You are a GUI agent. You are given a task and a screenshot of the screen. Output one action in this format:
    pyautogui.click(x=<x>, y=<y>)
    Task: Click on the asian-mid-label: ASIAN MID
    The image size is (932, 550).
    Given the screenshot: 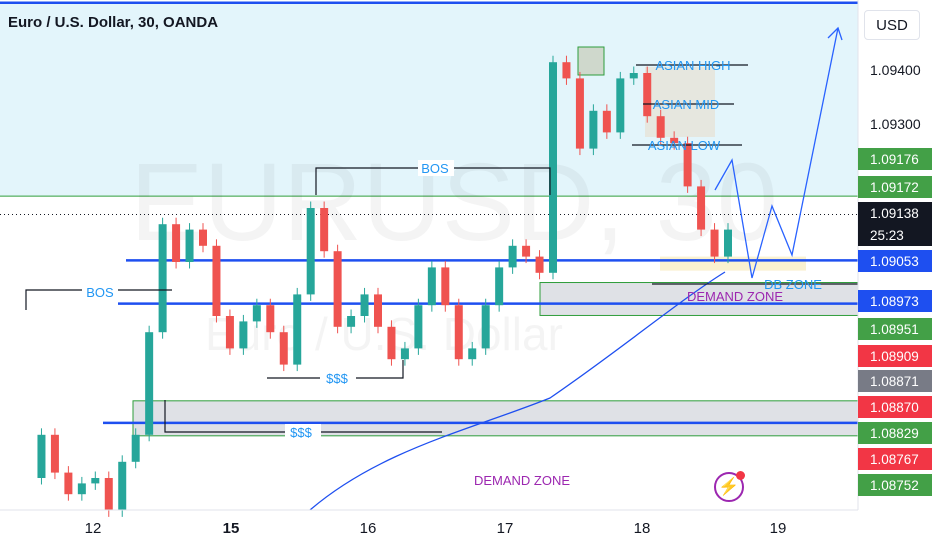 What is the action you would take?
    pyautogui.click(x=686, y=104)
    